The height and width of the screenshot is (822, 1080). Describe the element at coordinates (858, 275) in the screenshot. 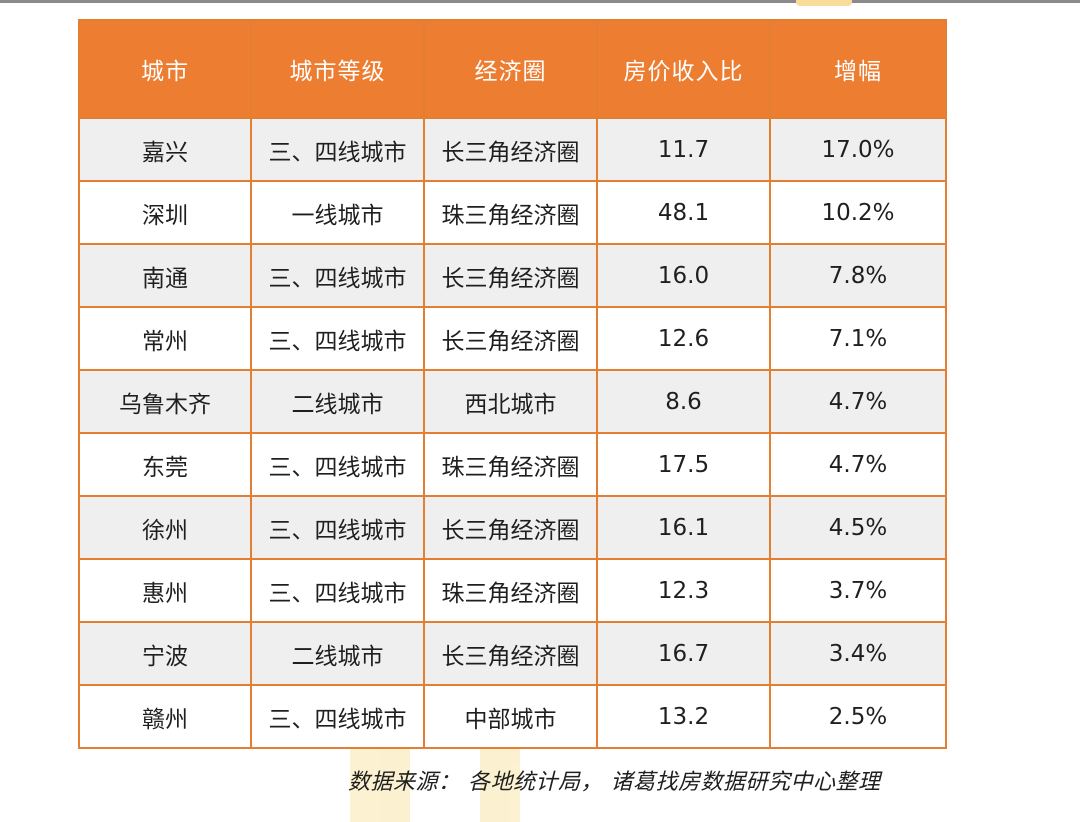

I see `cell-growth: 7.8%` at that location.